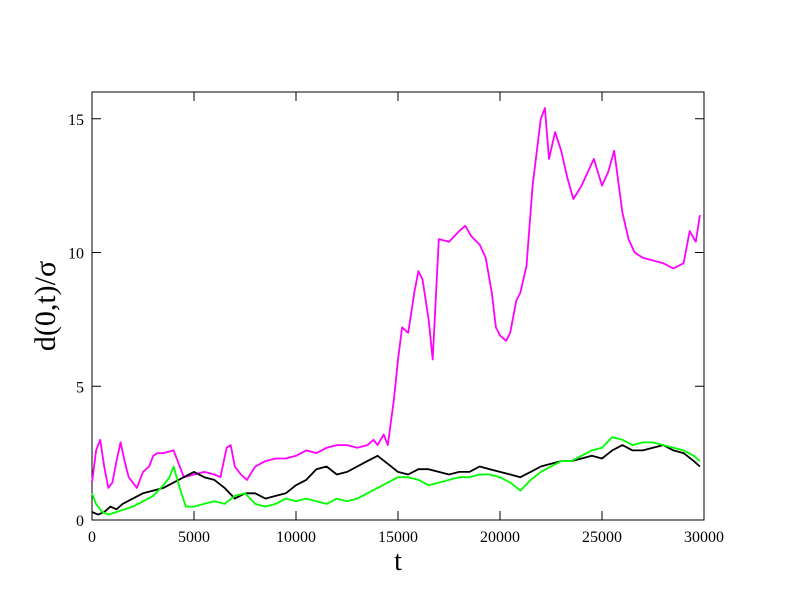  I want to click on x-axis-title: t, so click(398, 561).